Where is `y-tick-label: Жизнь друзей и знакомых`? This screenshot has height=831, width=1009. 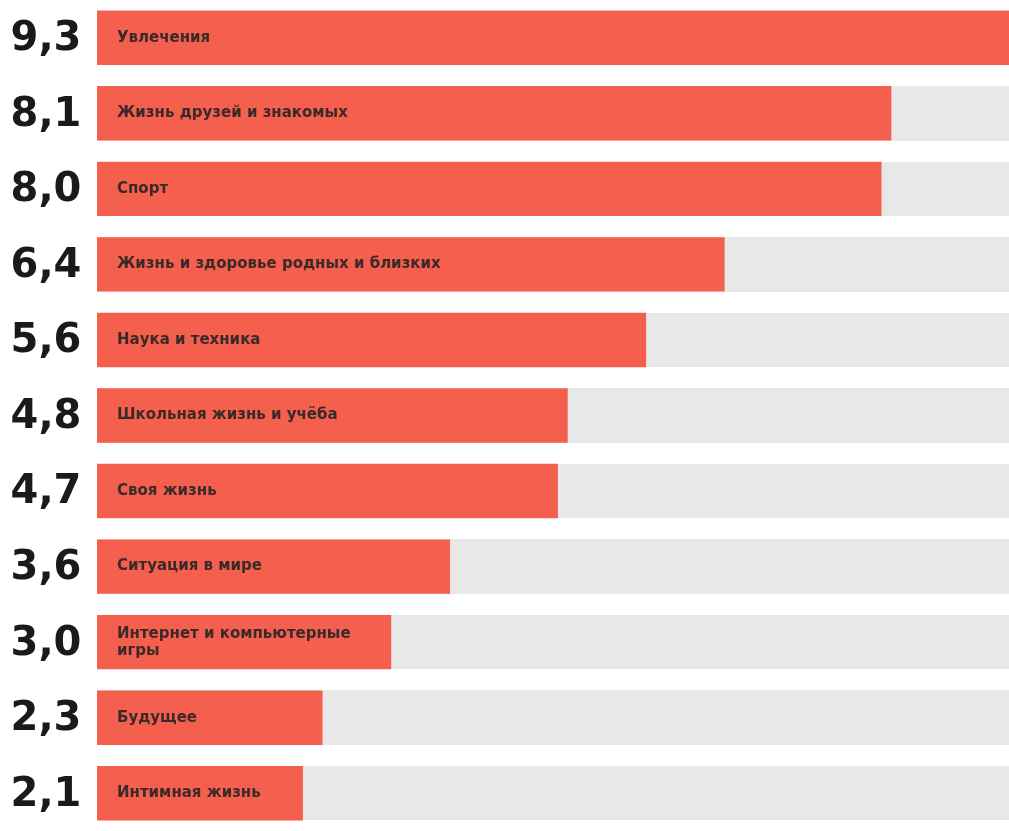
y-tick-label: Жизнь друзей и знакомых is located at coordinates (233, 112).